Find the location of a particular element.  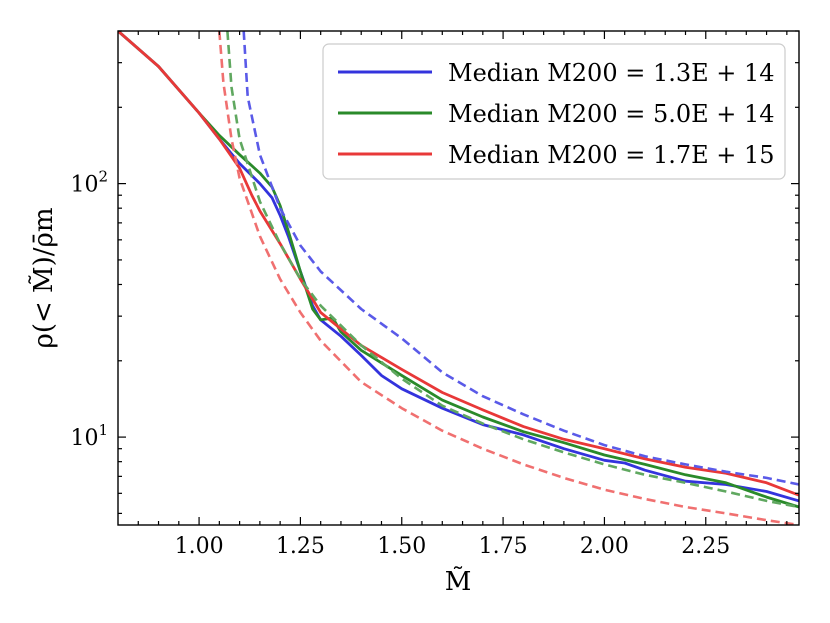

legend-label: Median M200 = 1.7E + 15 is located at coordinates (611, 155).